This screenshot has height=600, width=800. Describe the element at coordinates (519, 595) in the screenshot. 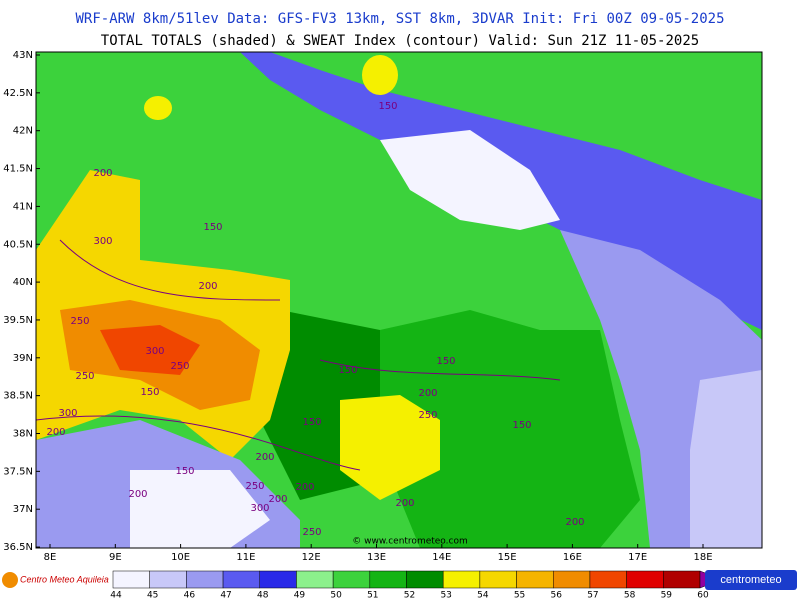

I see `colorbar-label: 55` at that location.